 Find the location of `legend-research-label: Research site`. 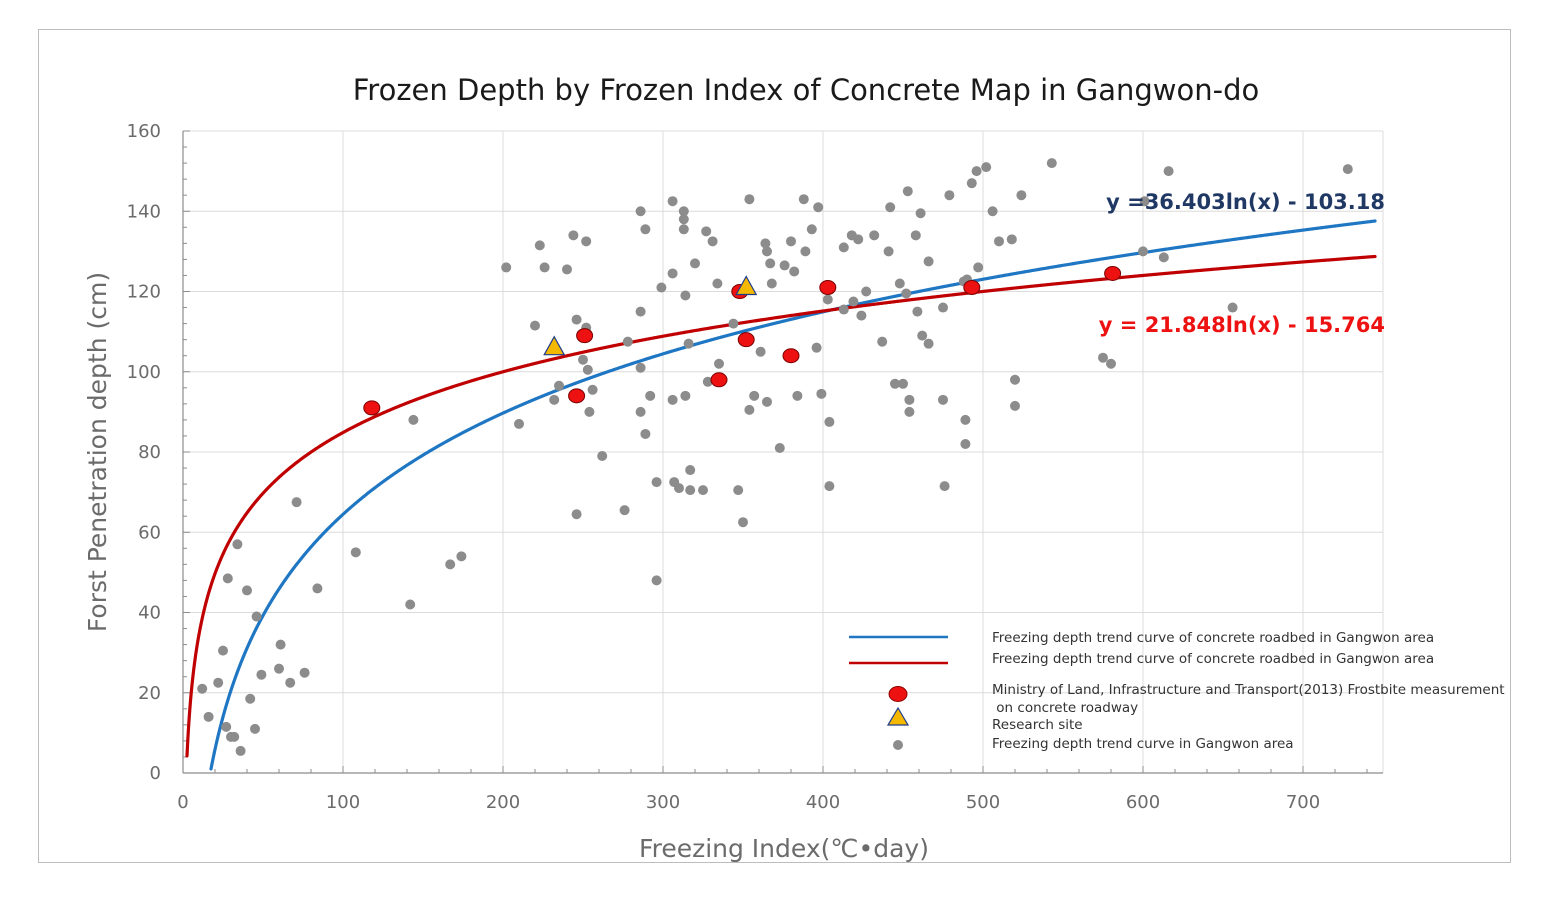

legend-research-label: Research site is located at coordinates (1037, 725).